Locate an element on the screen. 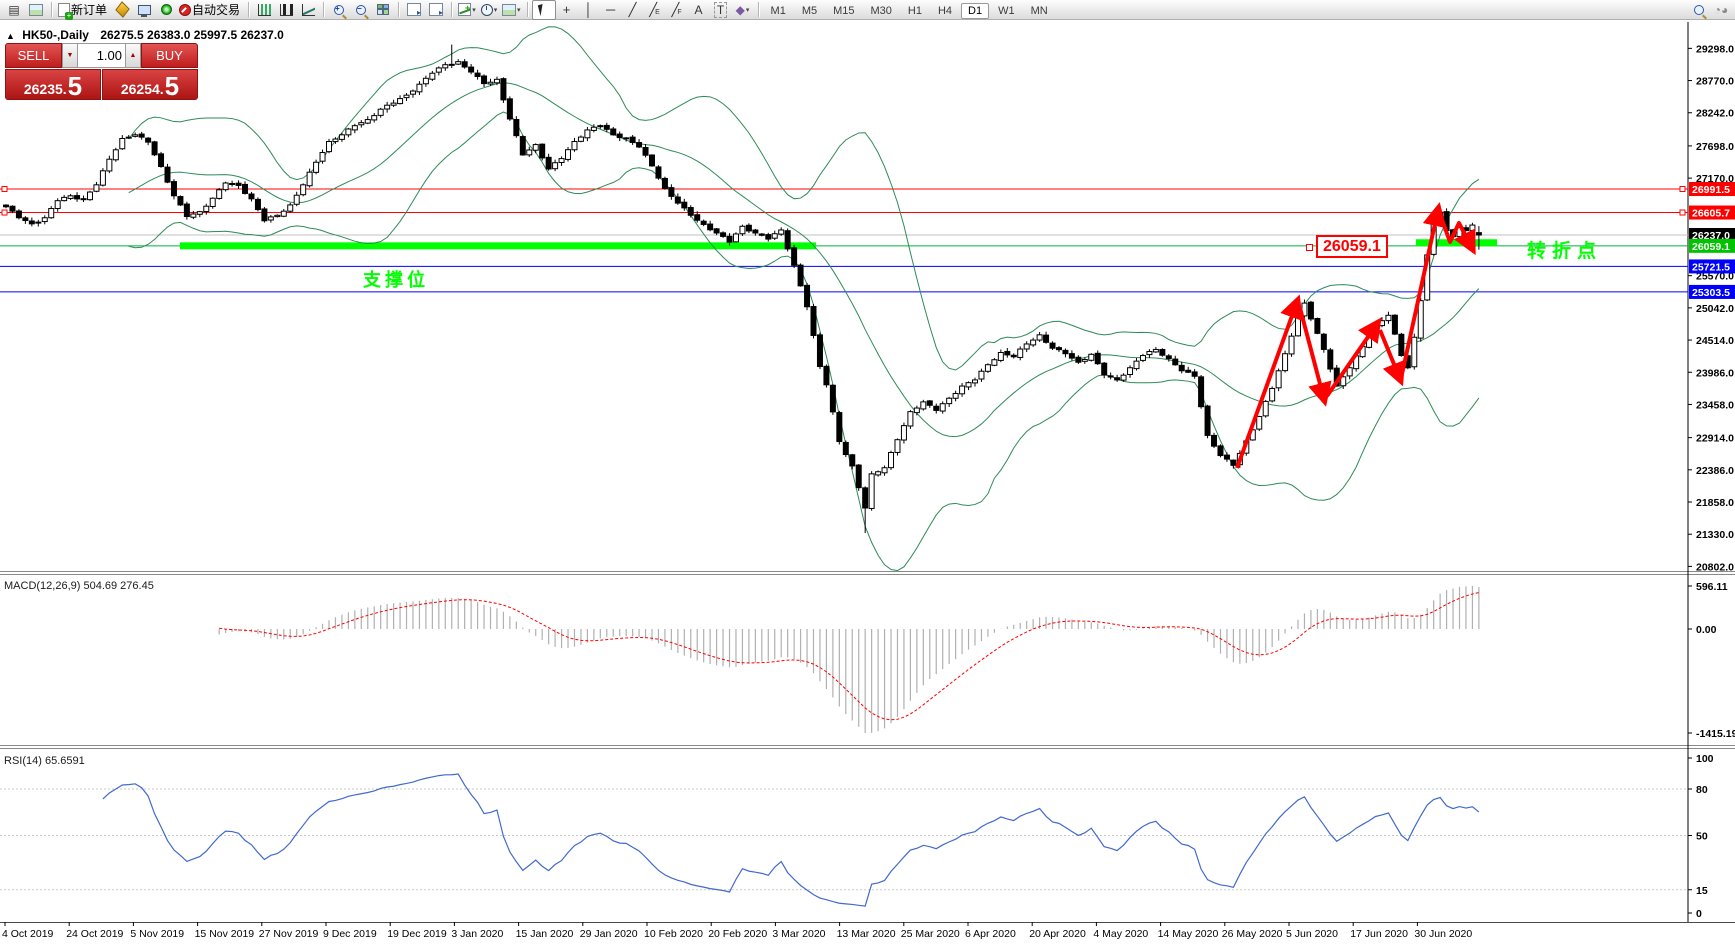  macd-indicator-label: MACD(12,26,9) 504.69 276.45 is located at coordinates (79, 586).